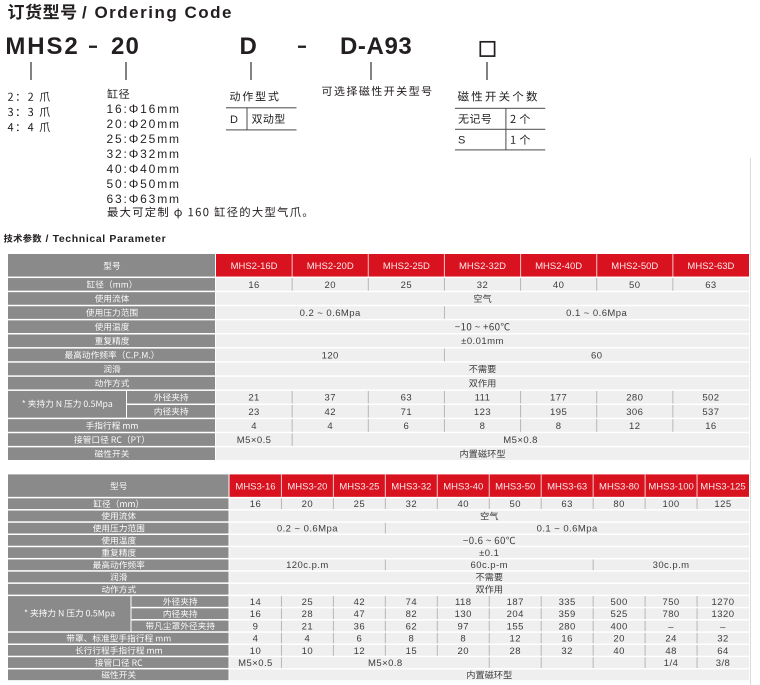  Describe the element at coordinates (722, 486) in the screenshot. I see `svg-text: MHS3-125` at that location.